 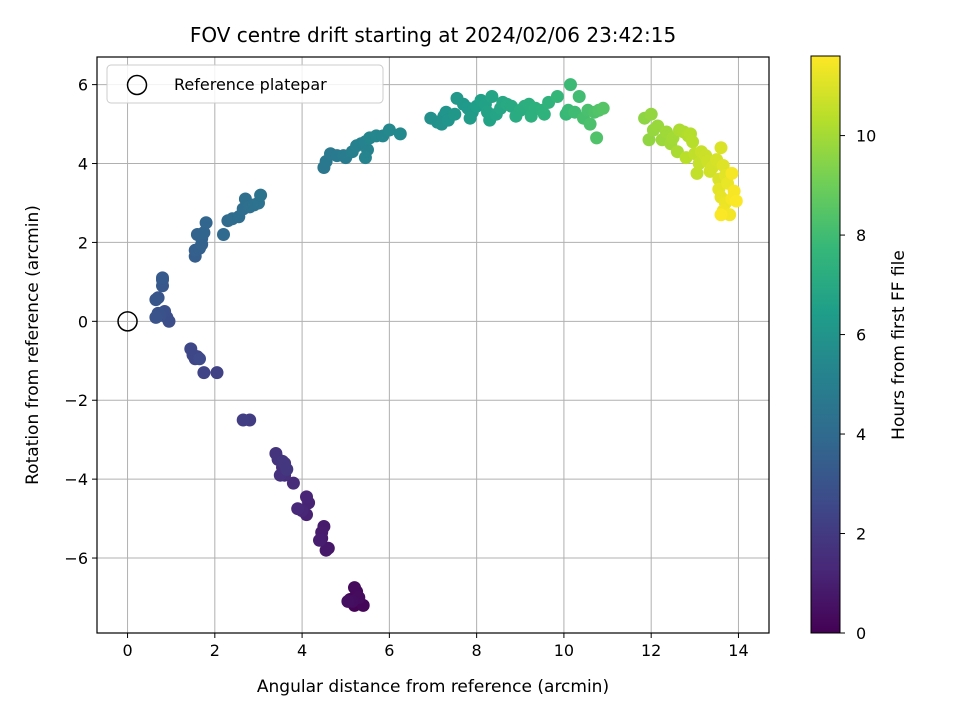 What do you see at coordinates (302, 650) in the screenshot?
I see `x-tick-label: 4` at bounding box center [302, 650].